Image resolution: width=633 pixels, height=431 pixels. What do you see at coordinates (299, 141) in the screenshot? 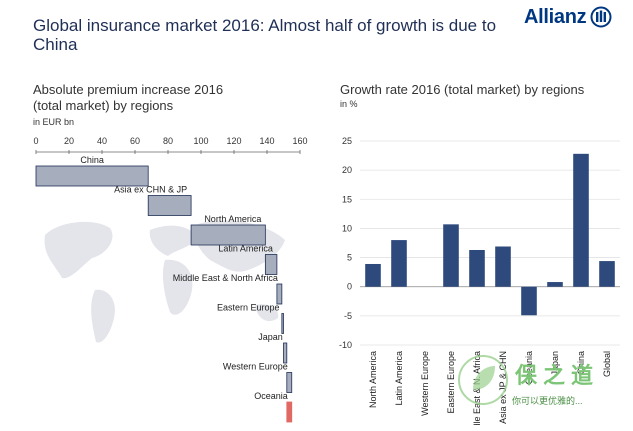
I see `x-tick-label: 160` at bounding box center [299, 141].